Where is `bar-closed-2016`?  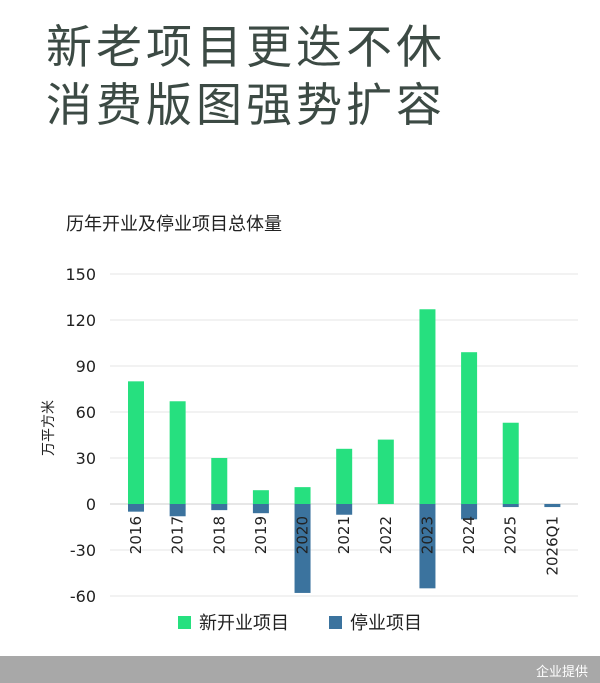 bar-closed-2016 is located at coordinates (136, 508).